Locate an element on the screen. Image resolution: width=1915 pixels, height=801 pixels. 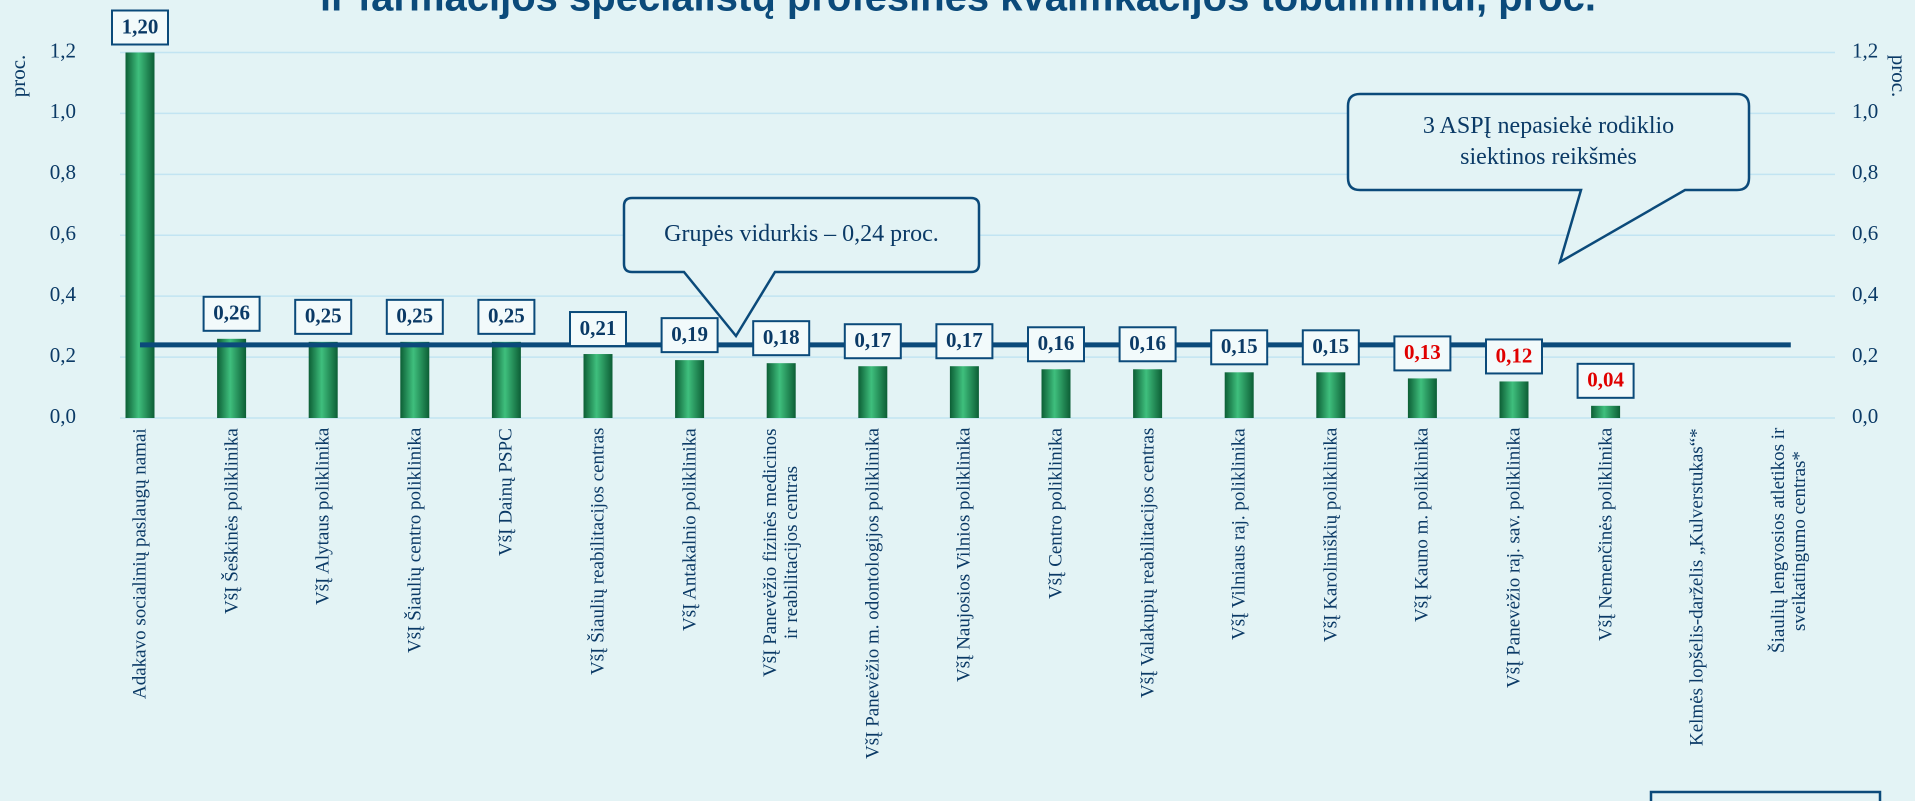
value-label: 0,16 is located at coordinates (1147, 343).